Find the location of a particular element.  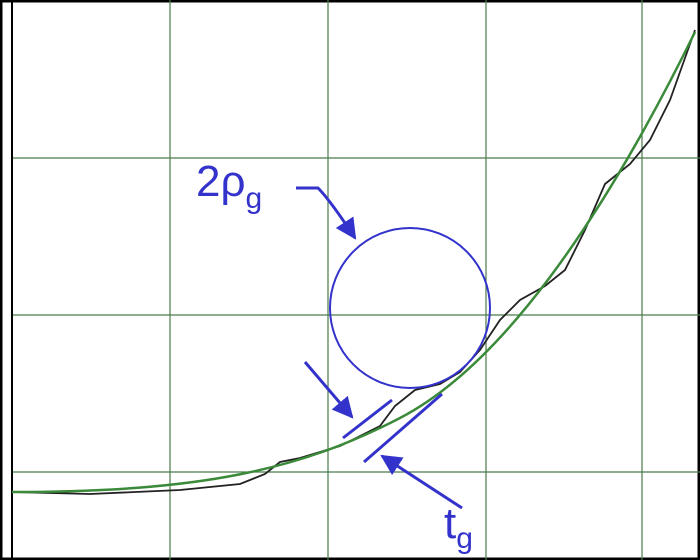

radius-sub: g is located at coordinates (254, 198).